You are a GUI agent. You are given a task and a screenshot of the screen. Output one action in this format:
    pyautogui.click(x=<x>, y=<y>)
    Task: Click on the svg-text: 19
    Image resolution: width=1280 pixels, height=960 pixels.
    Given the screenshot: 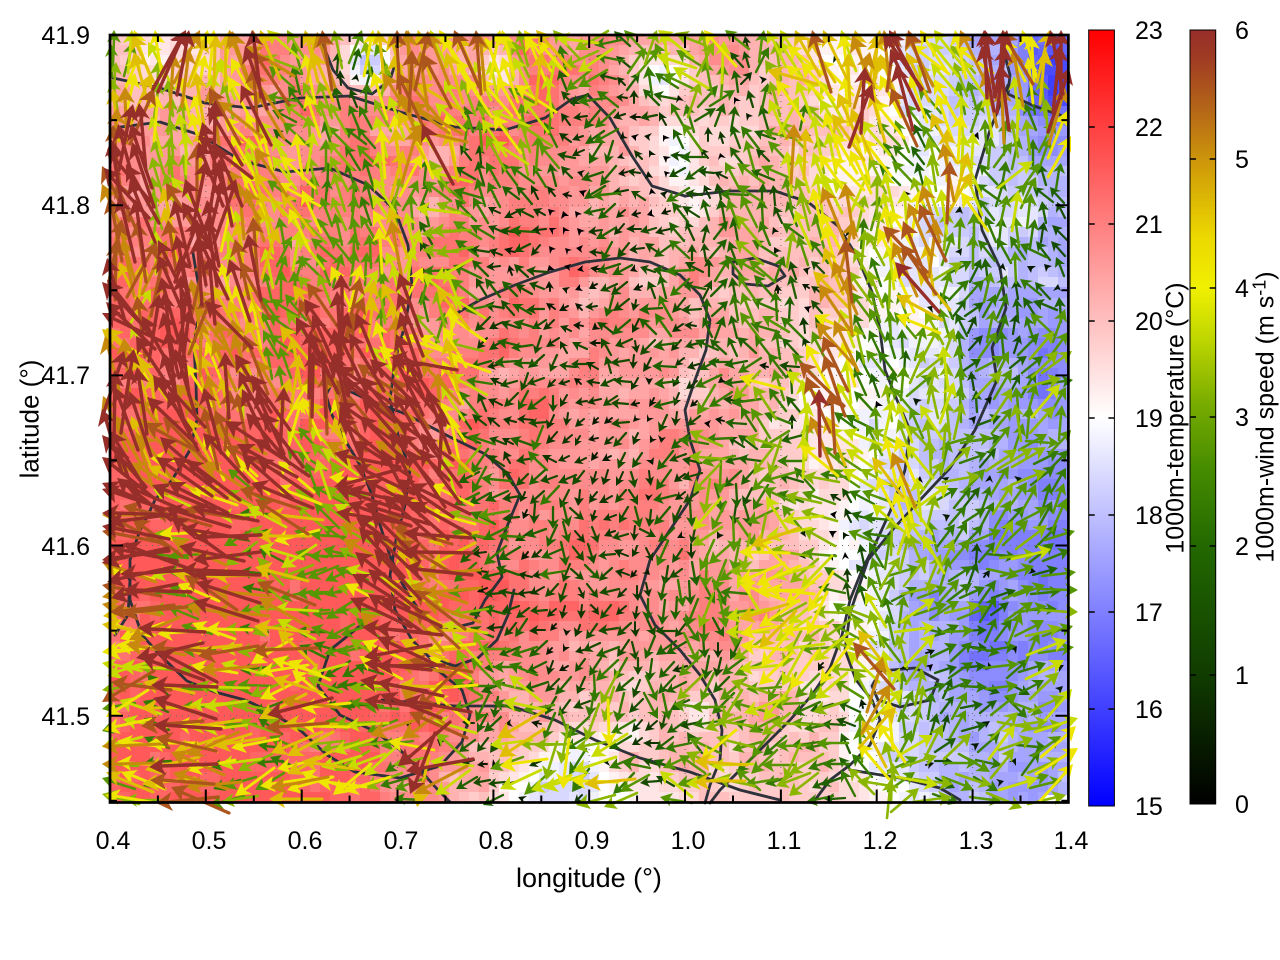 What is the action you would take?
    pyautogui.click(x=1149, y=419)
    